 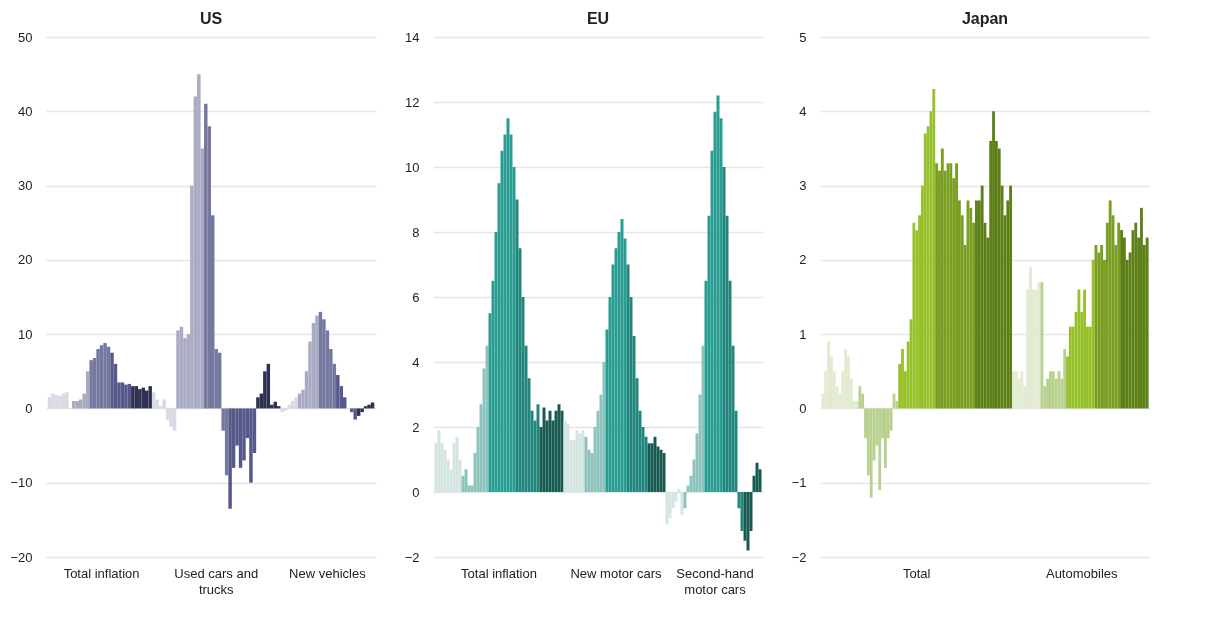 What do you see at coordinates (416, 232) in the screenshot?
I see `y-tick-label: 8` at bounding box center [416, 232].